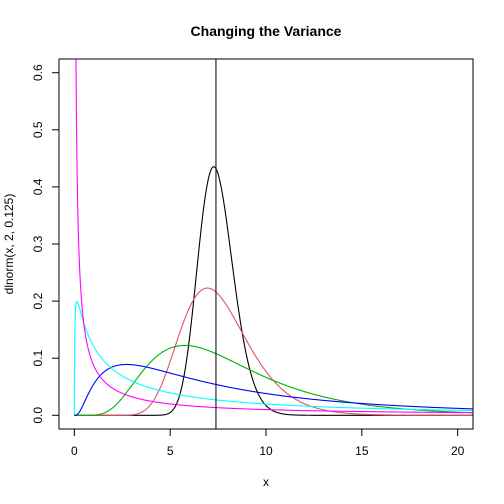  What do you see at coordinates (362, 451) in the screenshot?
I see `x-tick-label-15: 15` at bounding box center [362, 451].